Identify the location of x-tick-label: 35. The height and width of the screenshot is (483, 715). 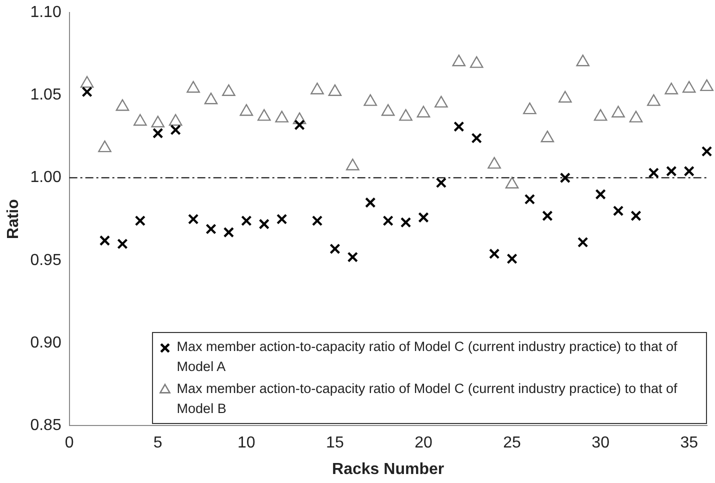
(689, 443).